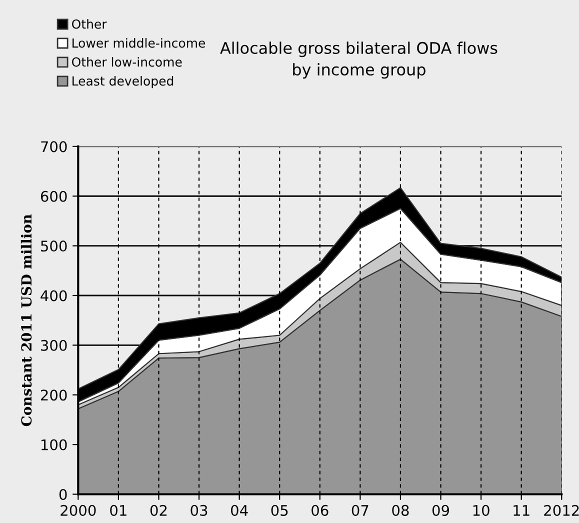 The height and width of the screenshot is (523, 579). What do you see at coordinates (54, 444) in the screenshot?
I see `y-tick-label: 100` at bounding box center [54, 444].